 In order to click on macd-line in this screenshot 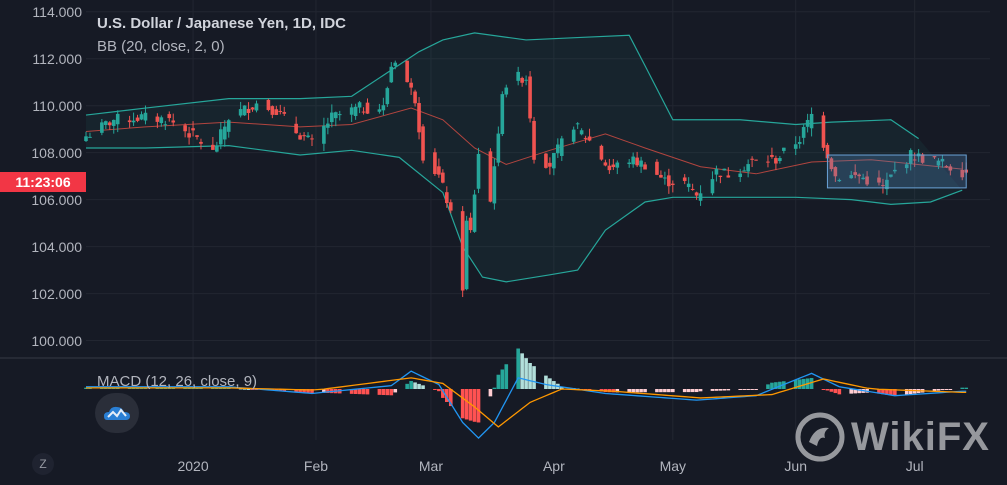, I will do `click(526, 404)`.